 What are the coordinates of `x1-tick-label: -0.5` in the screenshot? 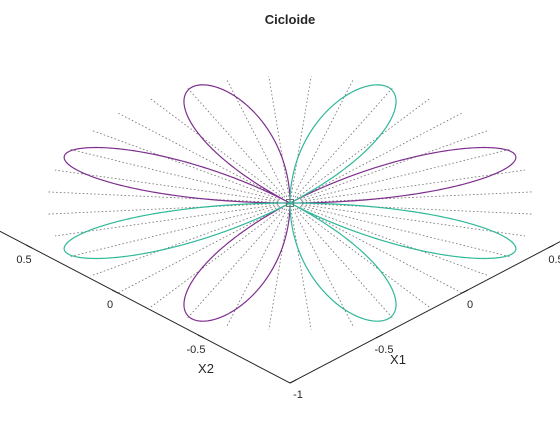 It's located at (384, 350).